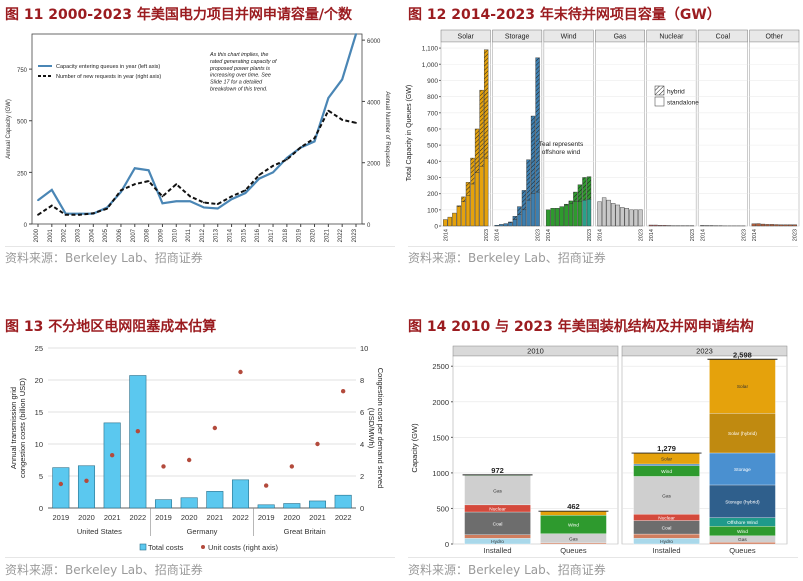 The image size is (803, 581). I want to click on bar-total-united-states-2019, so click(61, 488).